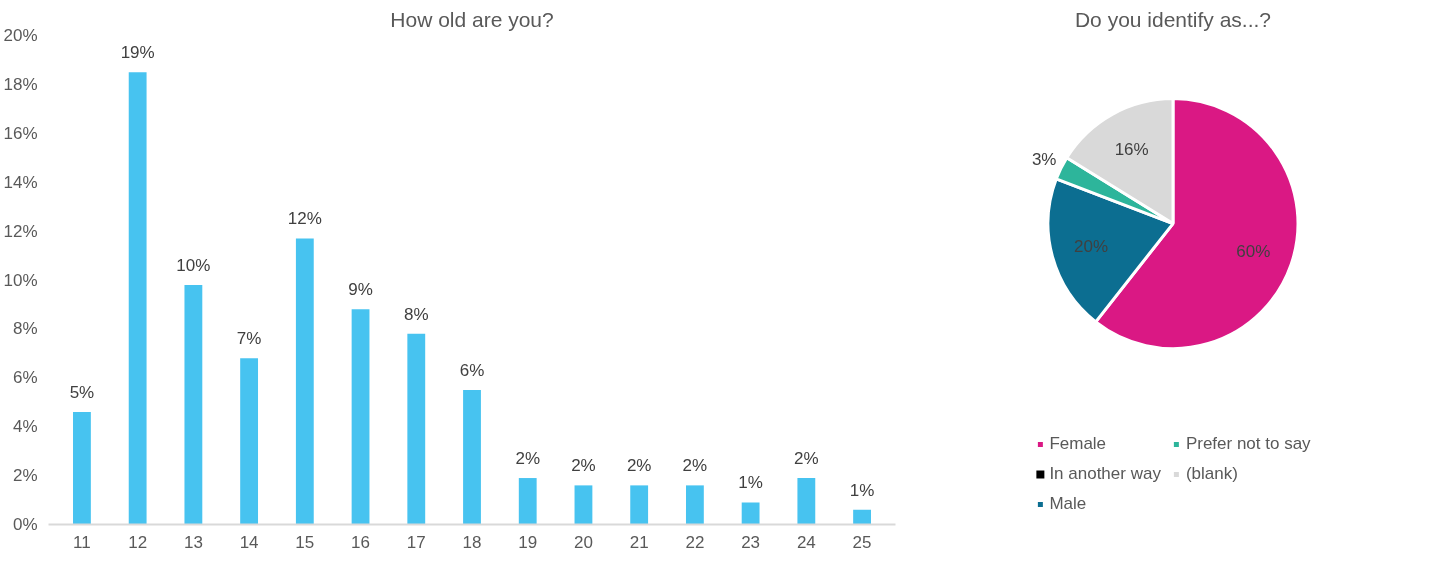 The height and width of the screenshot is (562, 1431). I want to click on x-tick-label: 19, so click(528, 542).